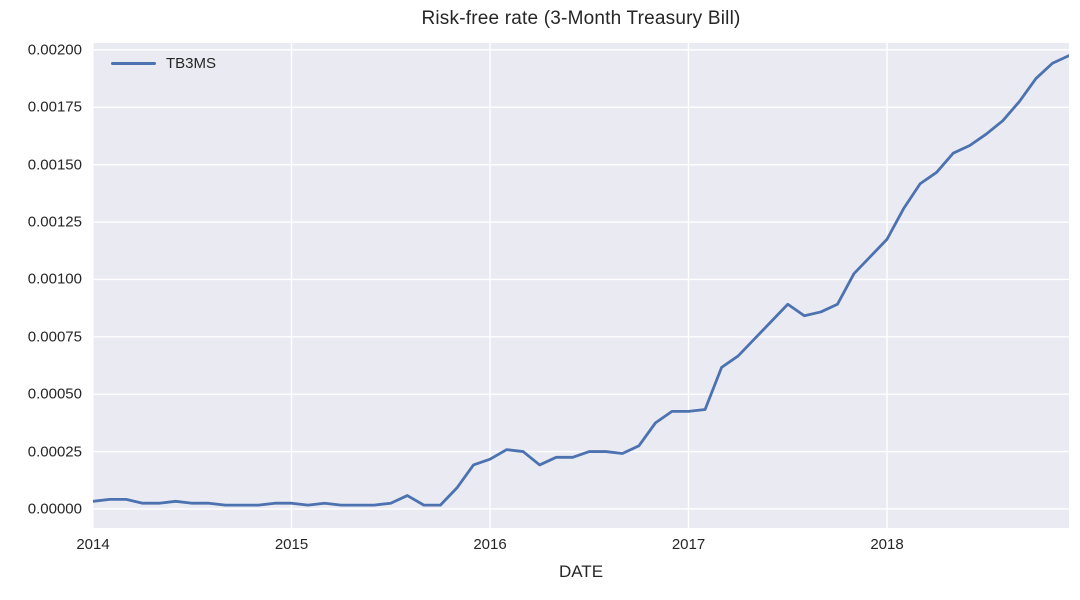 This screenshot has height=600, width=1080. I want to click on x-axis-title: DATE, so click(581, 571).